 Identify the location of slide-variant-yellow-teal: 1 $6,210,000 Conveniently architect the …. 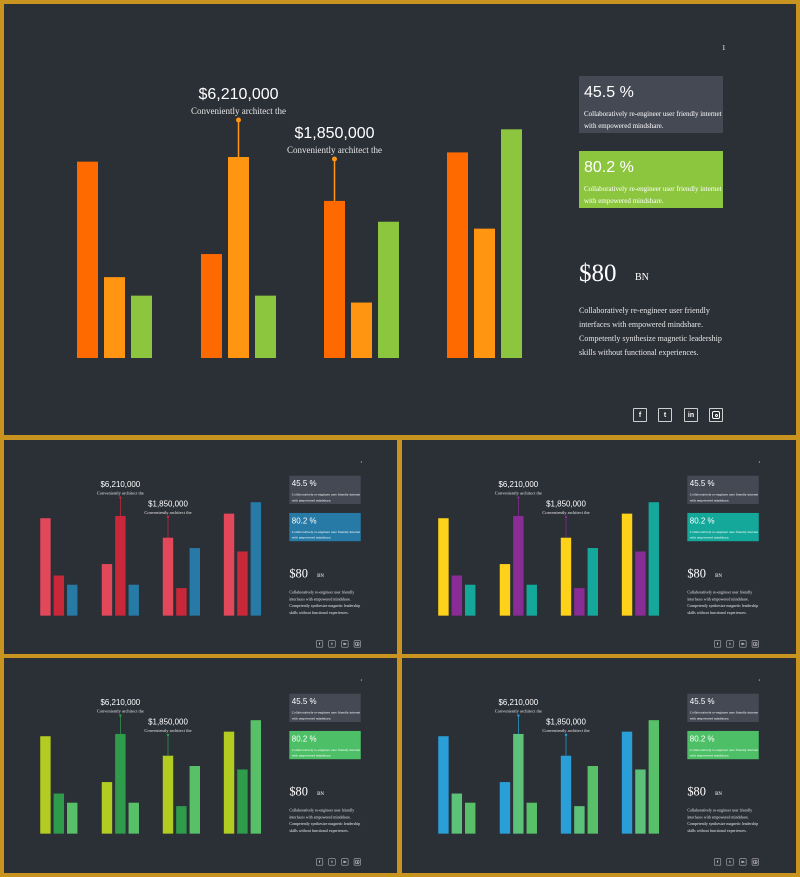
(599, 547).